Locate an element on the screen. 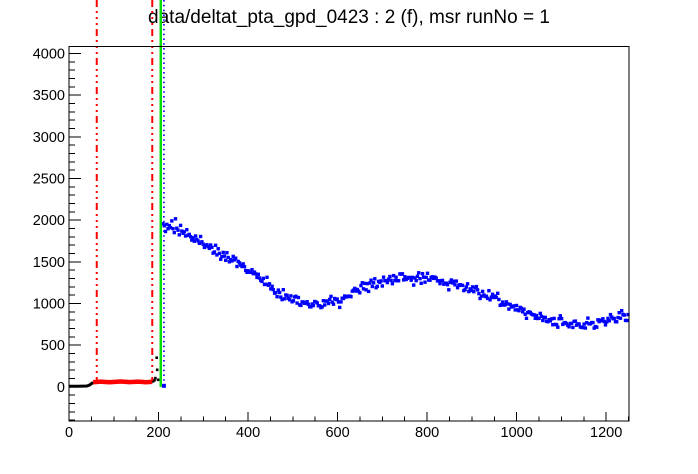 This screenshot has width=698, height=474. y-axis: 0 500 1000 1500 2000 2500 3000 3500 4000 is located at coordinates (57, 234).